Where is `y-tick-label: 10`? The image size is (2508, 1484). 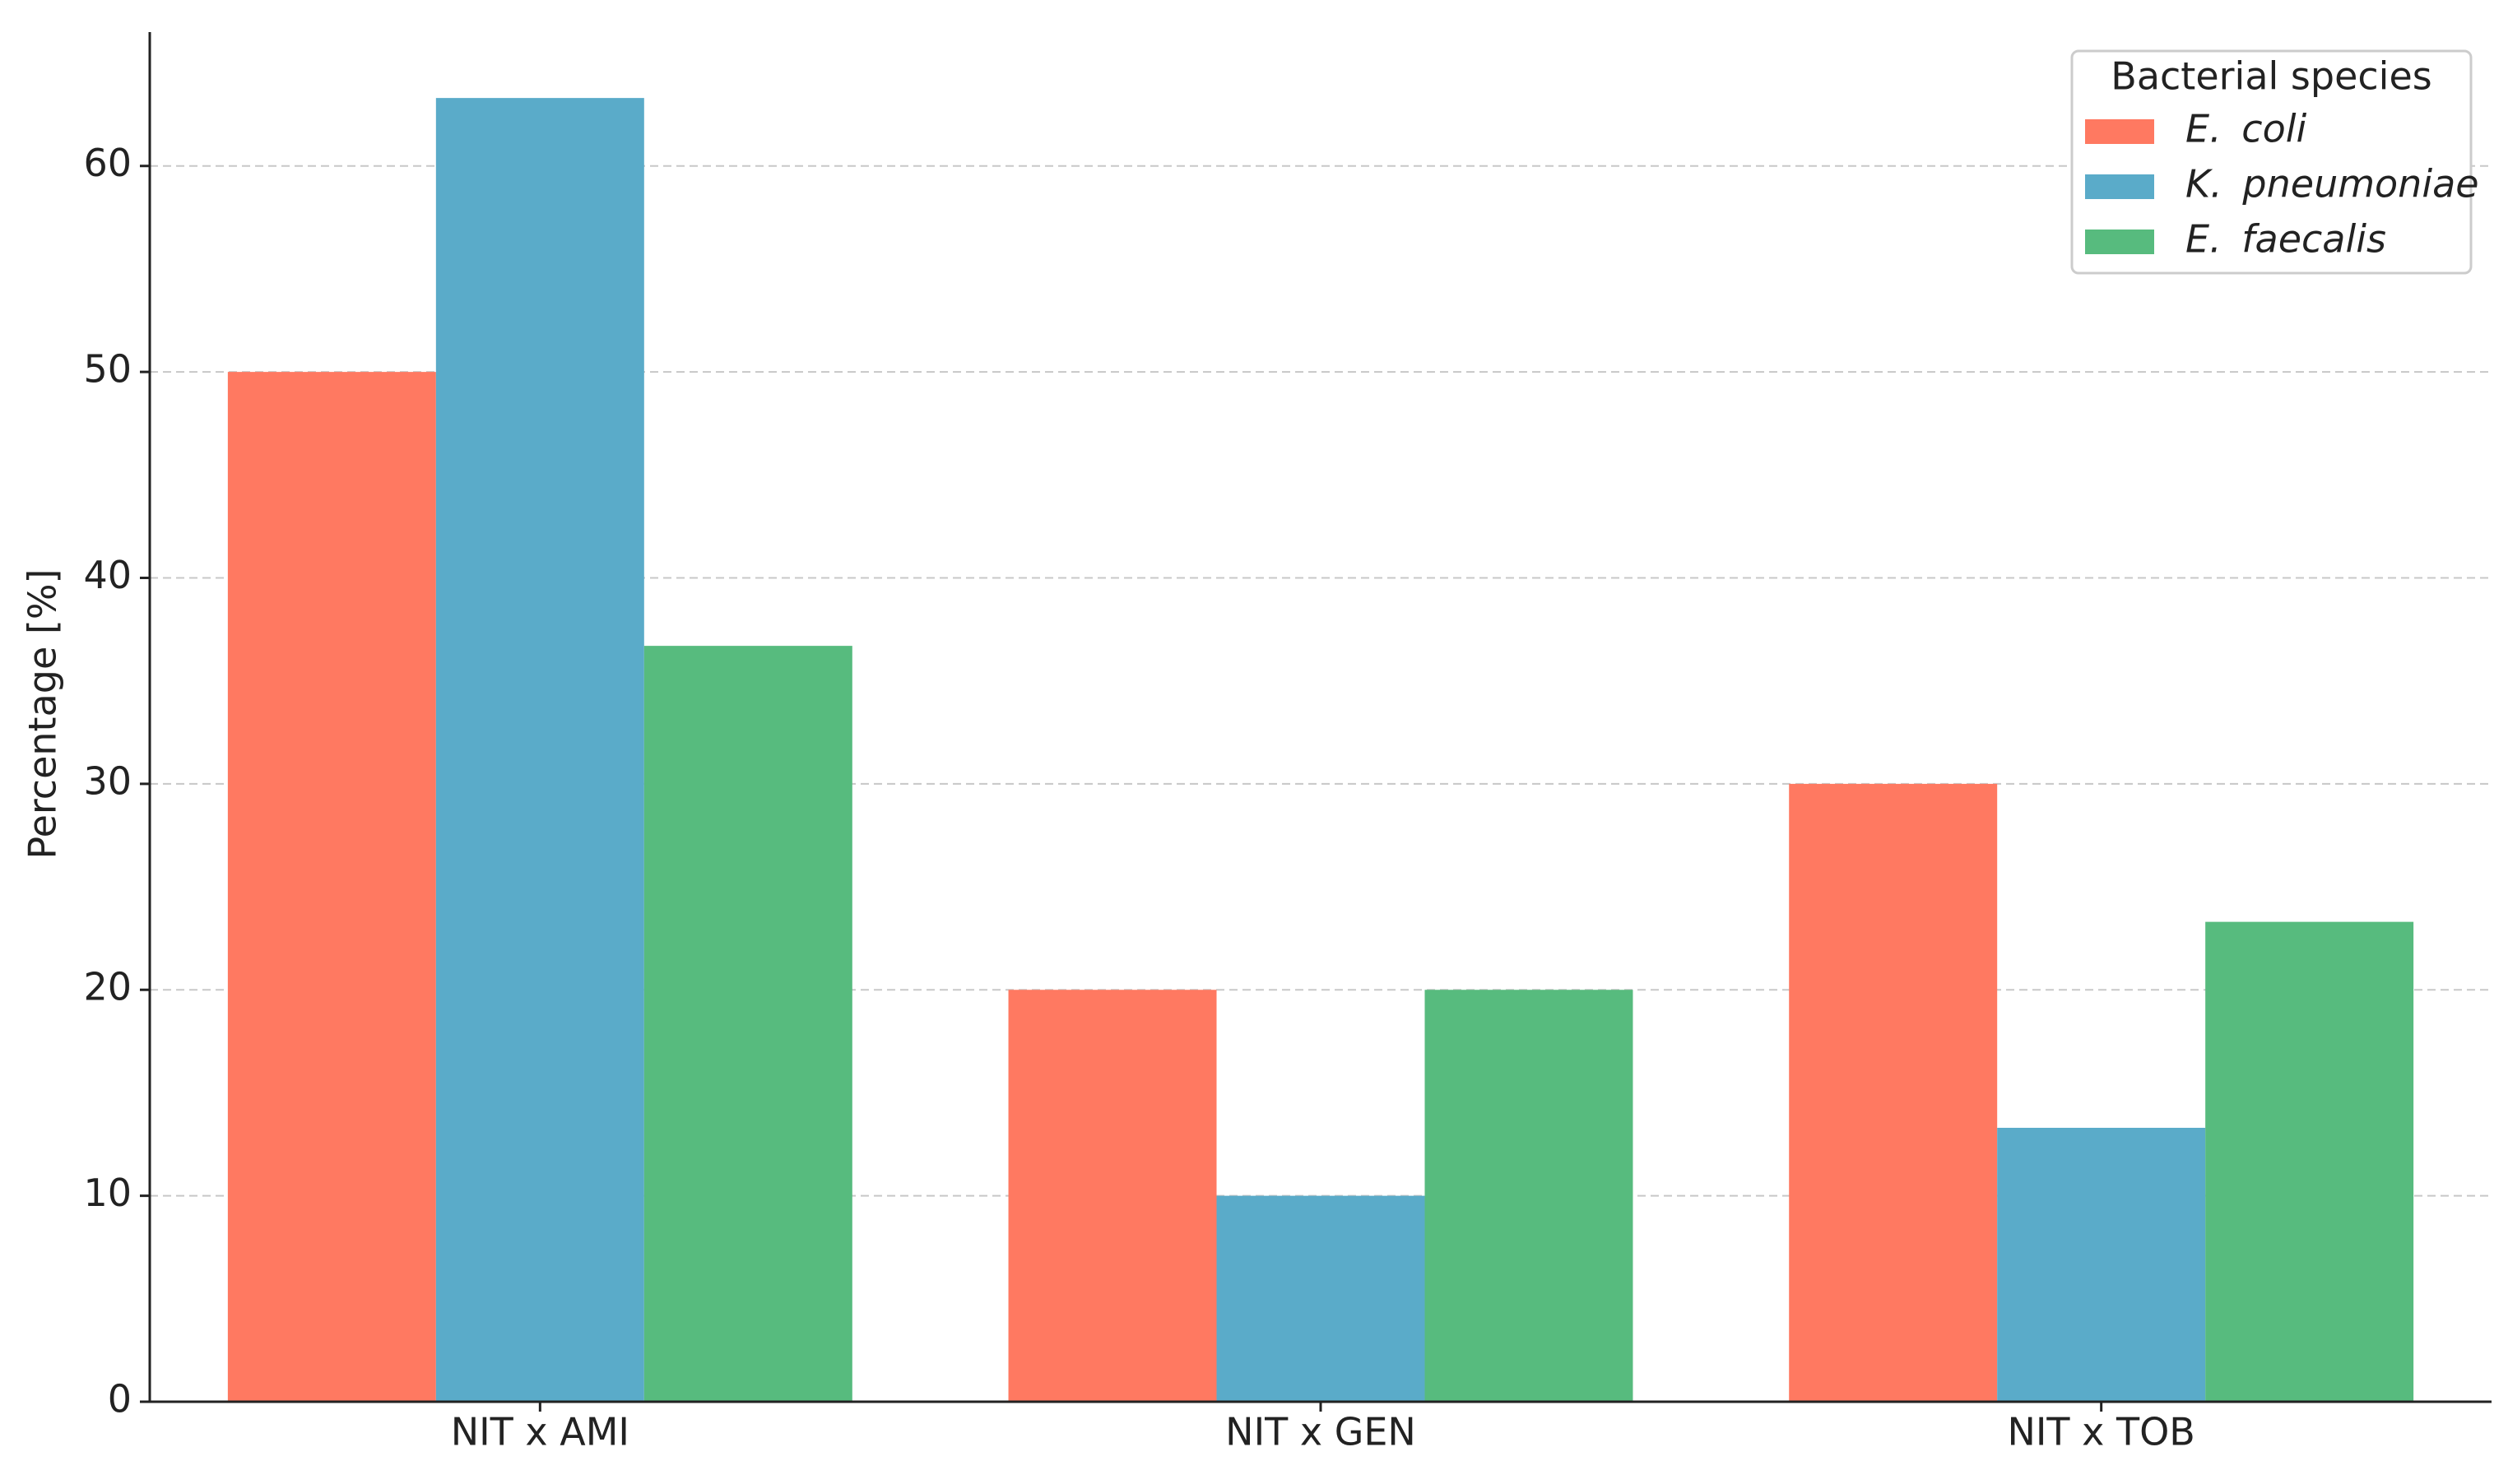
y-tick-label: 10 is located at coordinates (107, 1193).